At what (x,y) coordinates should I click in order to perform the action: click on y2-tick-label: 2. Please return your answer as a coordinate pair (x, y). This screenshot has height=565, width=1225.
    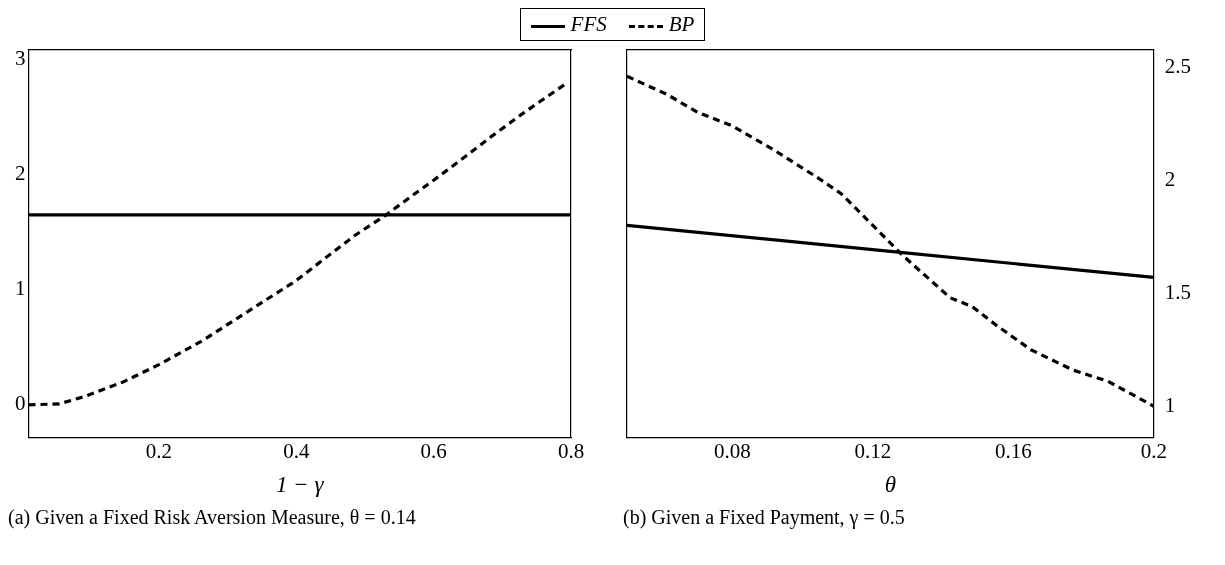
    Looking at the image, I should click on (1170, 178).